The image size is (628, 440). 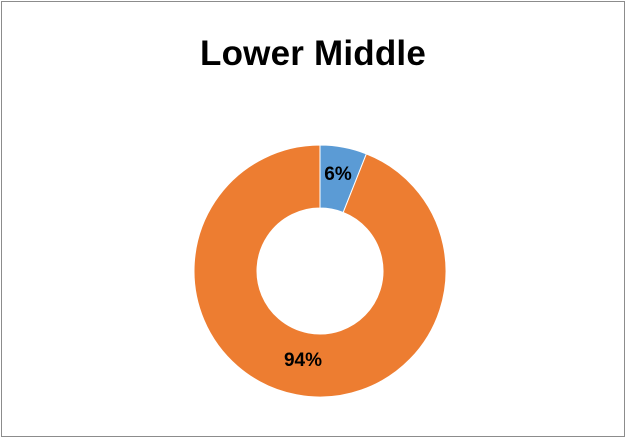 What do you see at coordinates (313, 53) in the screenshot?
I see `chart-title: Lower Middle` at bounding box center [313, 53].